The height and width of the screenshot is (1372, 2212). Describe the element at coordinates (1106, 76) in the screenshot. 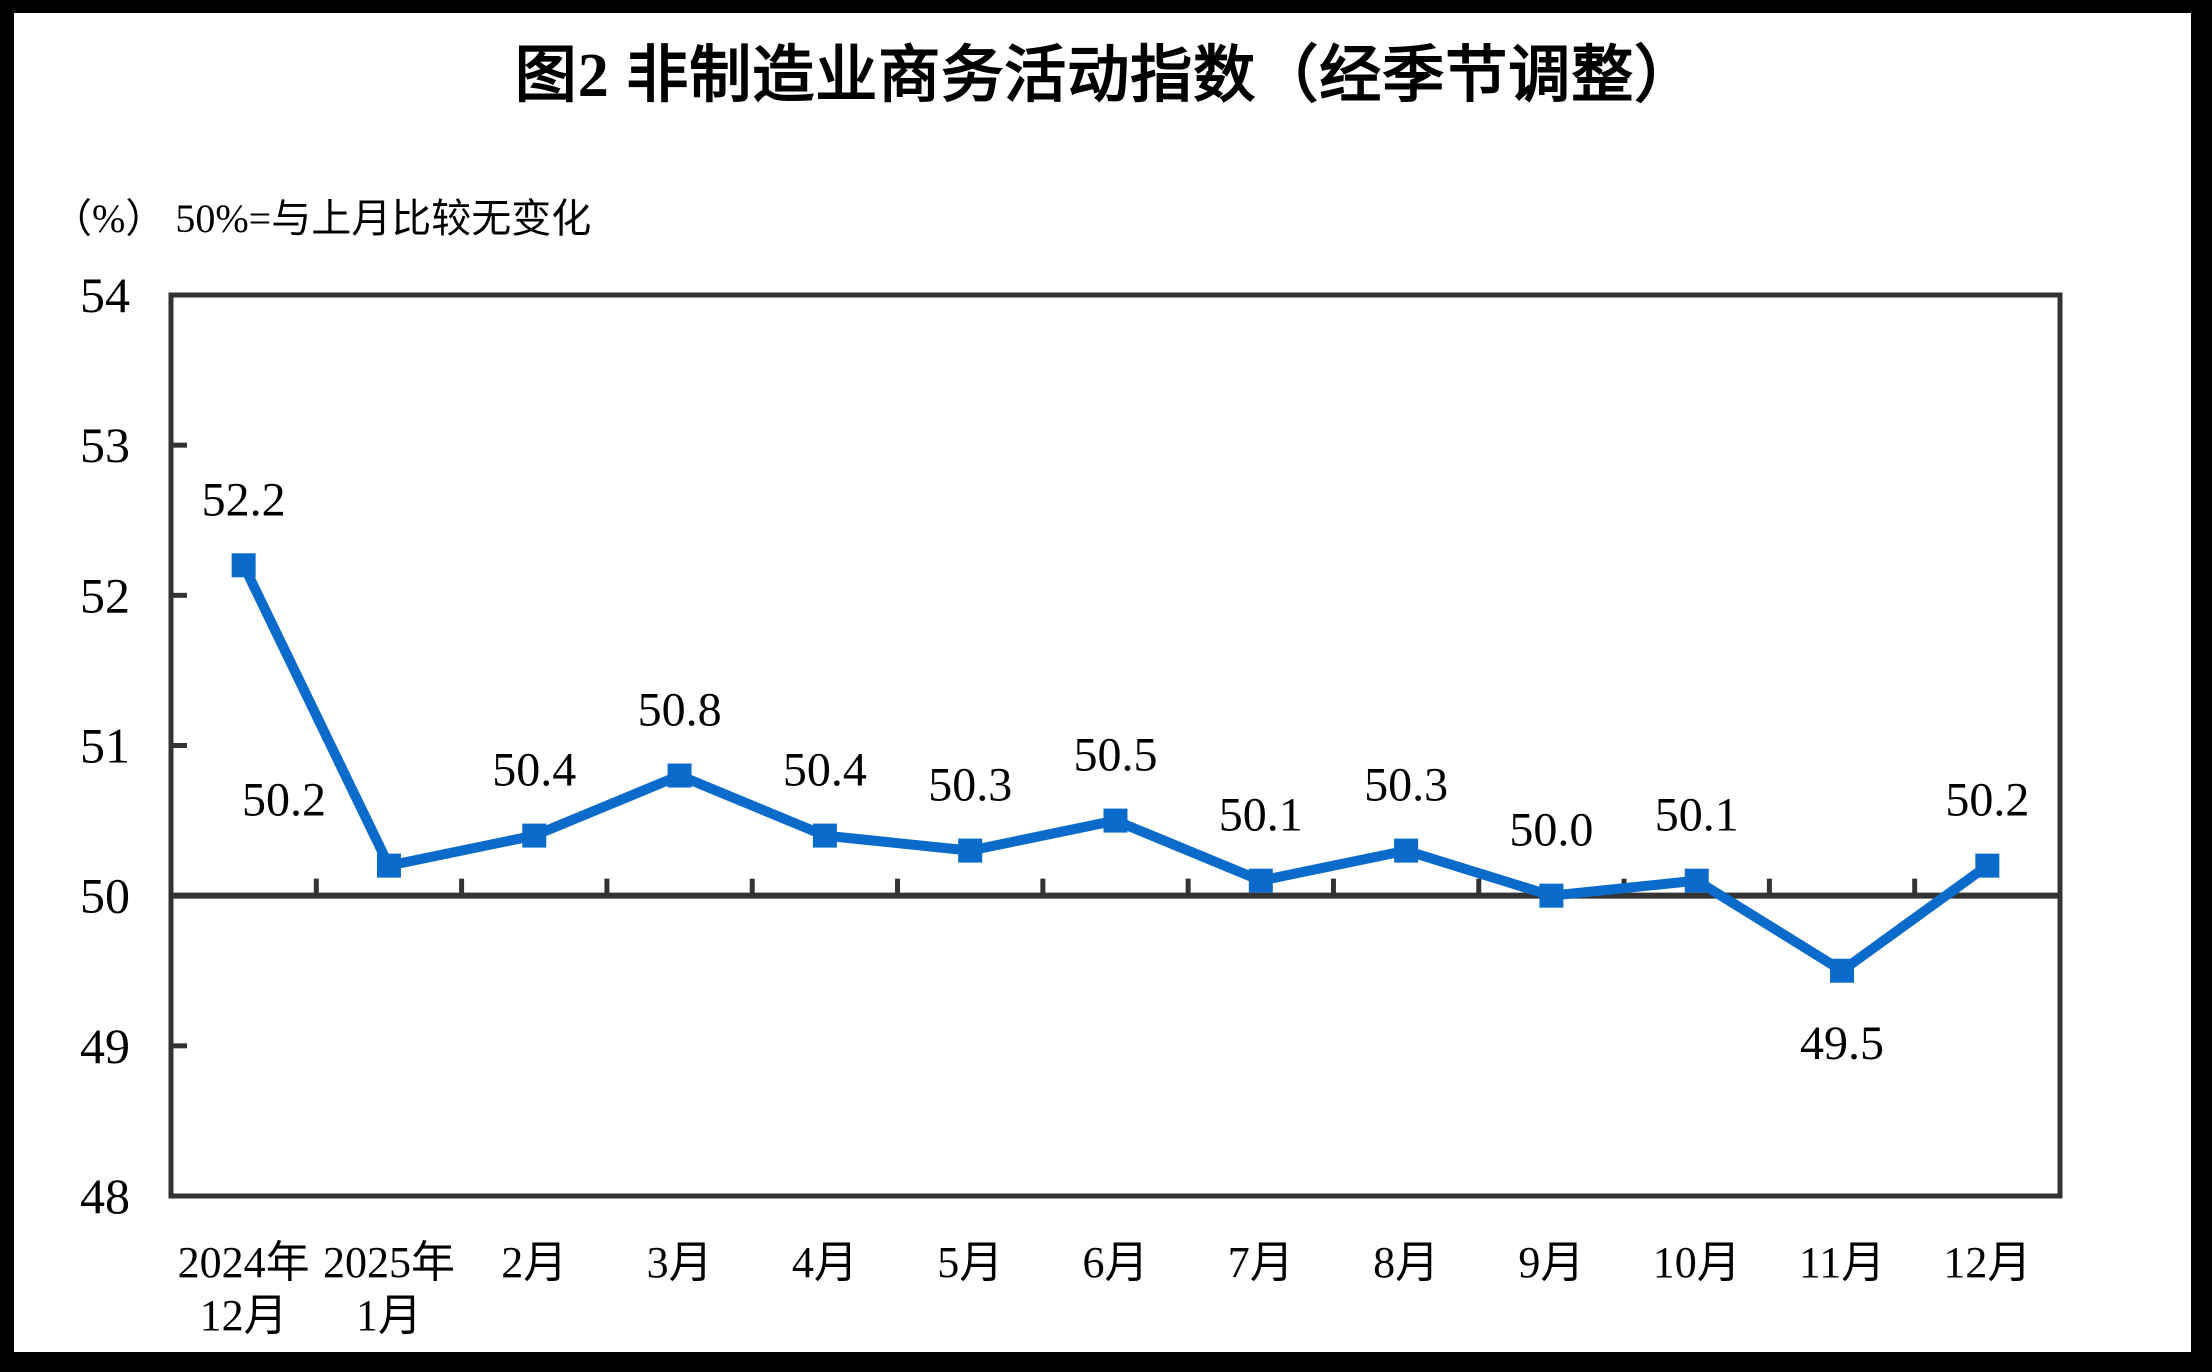

I see `chart-title: 图2 非制造业商务活动指数（经季节调整）` at that location.